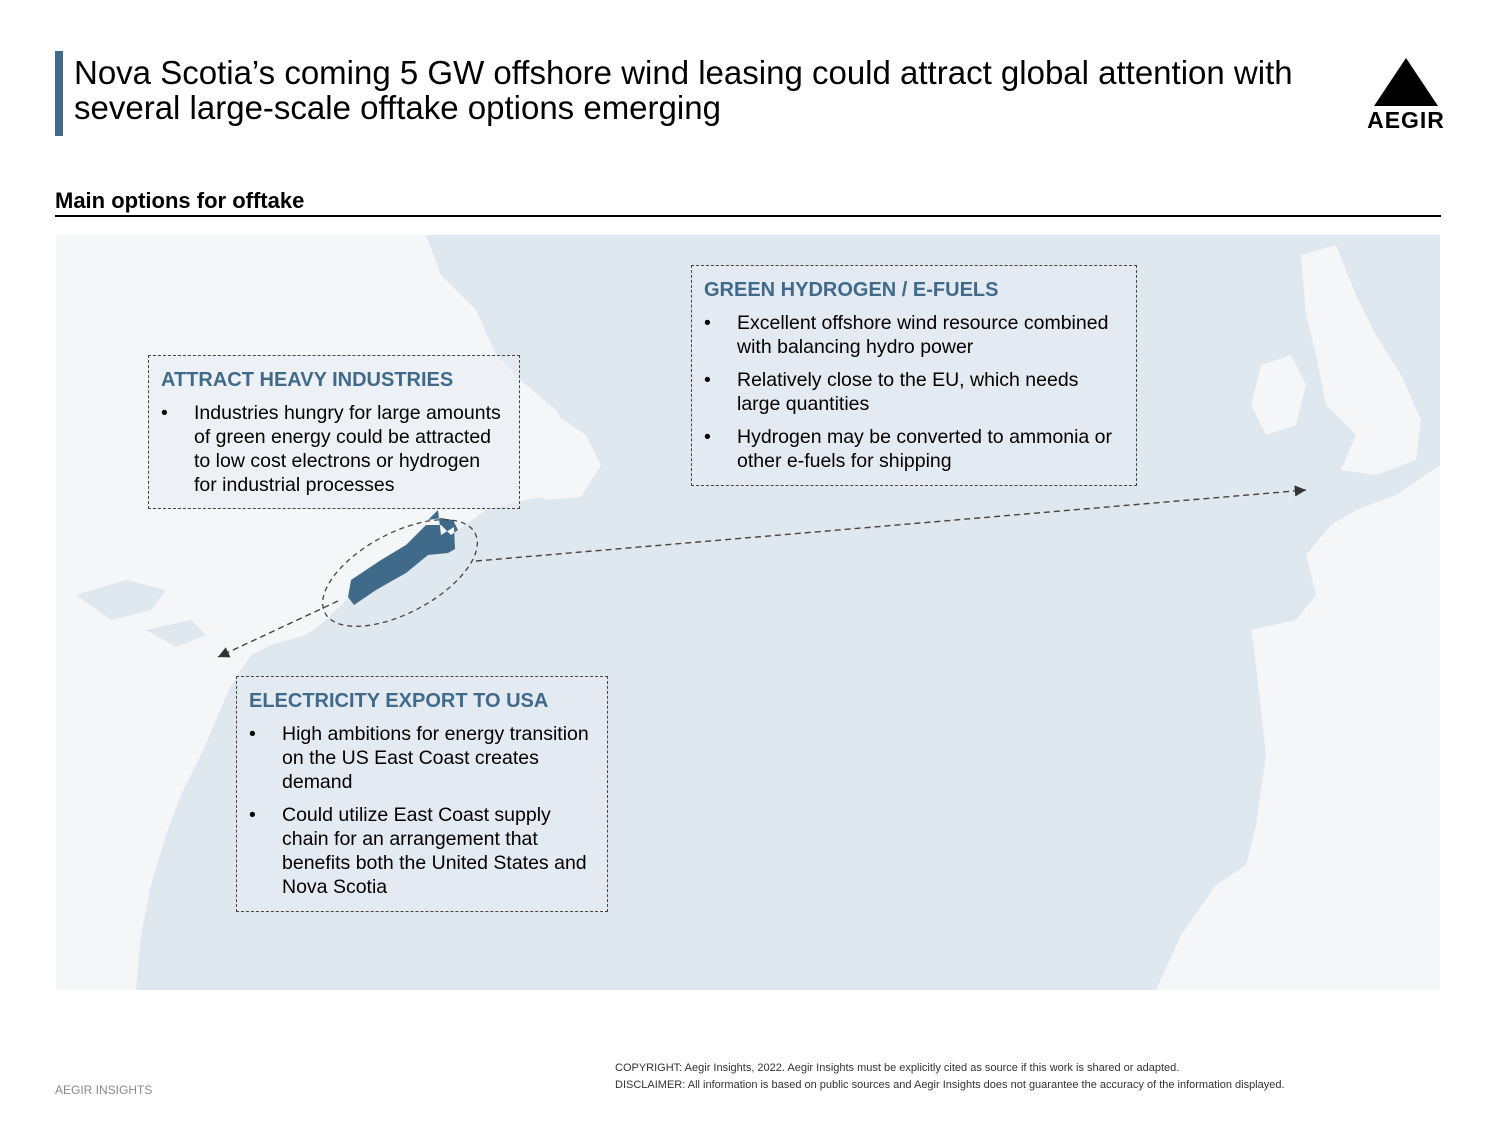 Image resolution: width=1500 pixels, height=1125 pixels. I want to click on box-heading: ELECTRICITY EXPORT TO USA, so click(399, 701).